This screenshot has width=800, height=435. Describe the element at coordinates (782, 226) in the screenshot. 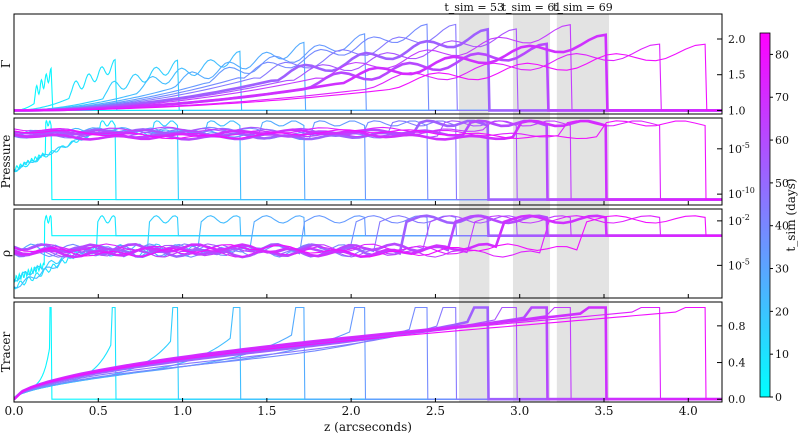

I see `colorbar-tick-label-4: 40` at that location.